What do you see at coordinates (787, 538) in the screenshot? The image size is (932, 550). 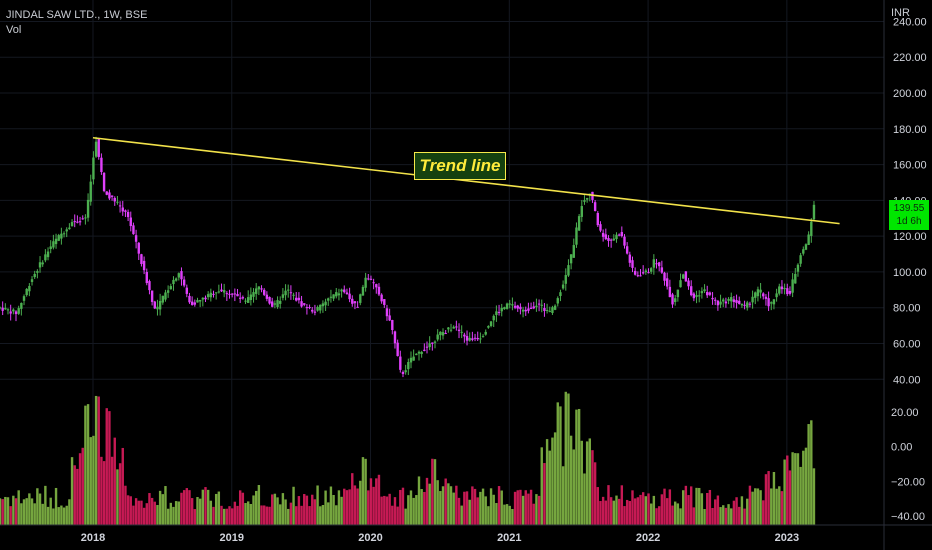 I see `time-tick-label: 2023` at bounding box center [787, 538].